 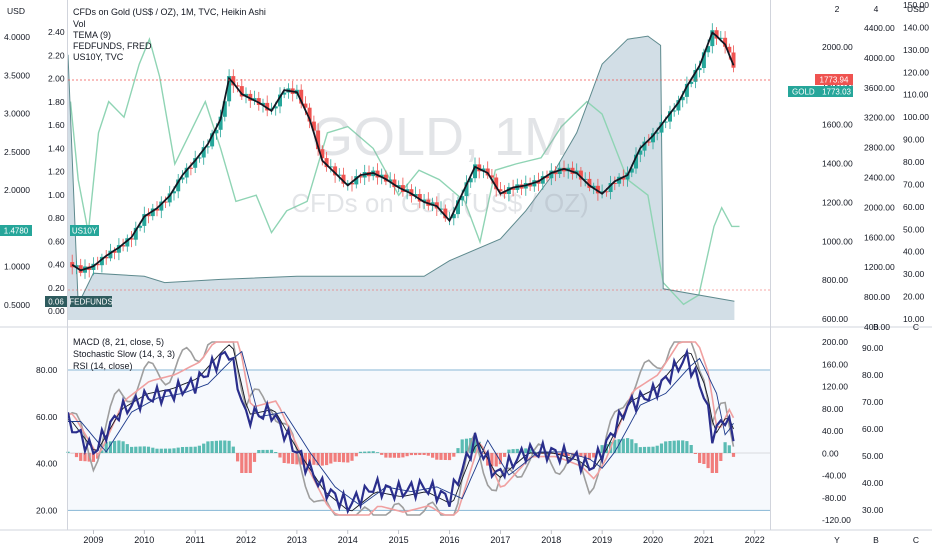 I want to click on gold-price-tick: 600.00, so click(x=835, y=319).